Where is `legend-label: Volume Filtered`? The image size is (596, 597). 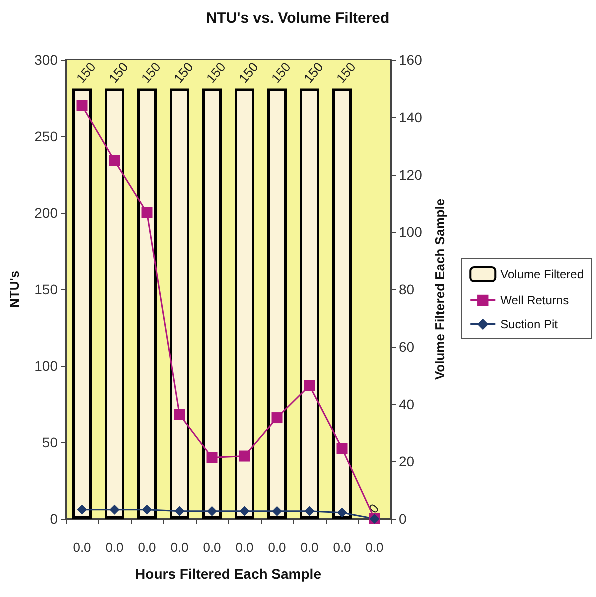
legend-label: Volume Filtered is located at coordinates (542, 275).